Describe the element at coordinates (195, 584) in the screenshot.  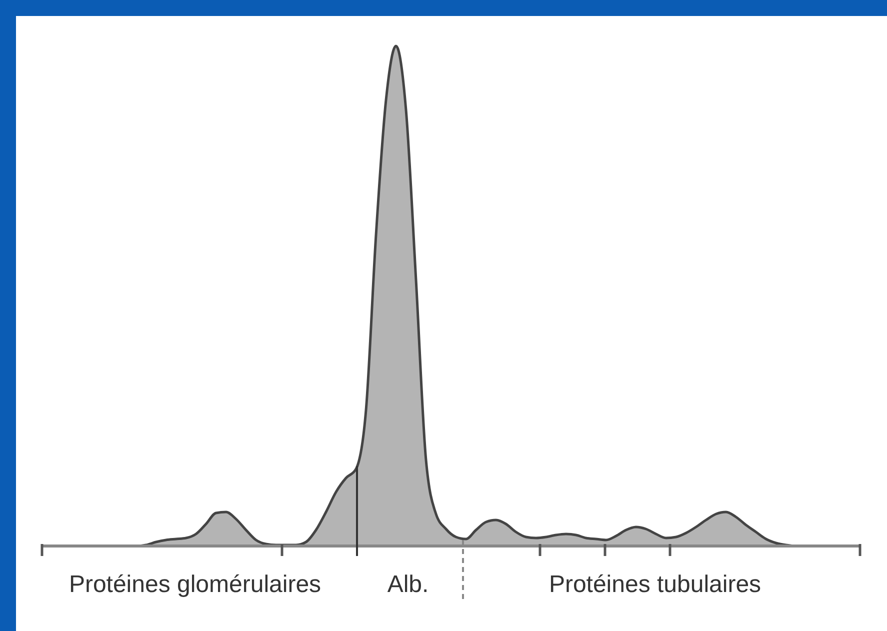
I see `text: Protéines glomérulaires` at that location.